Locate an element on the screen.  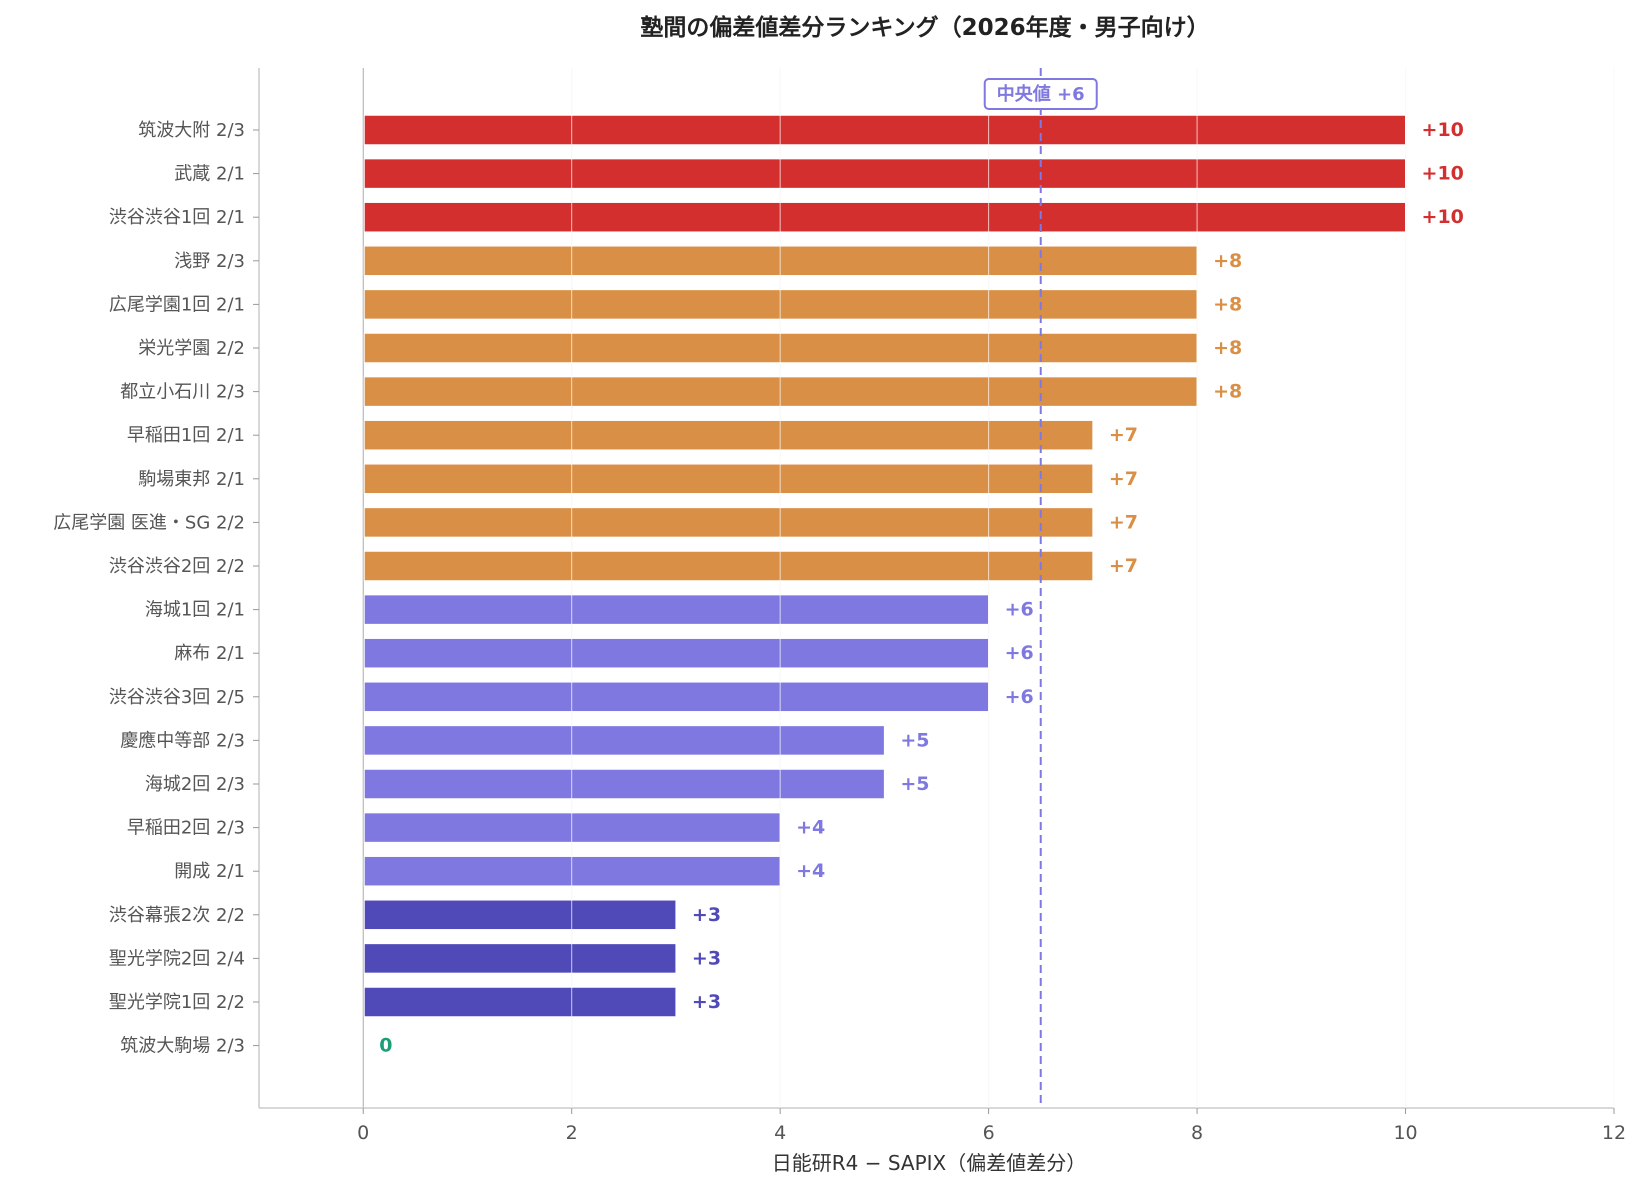
category-label: 渋谷渋谷2回 2/2 is located at coordinates (177, 566).